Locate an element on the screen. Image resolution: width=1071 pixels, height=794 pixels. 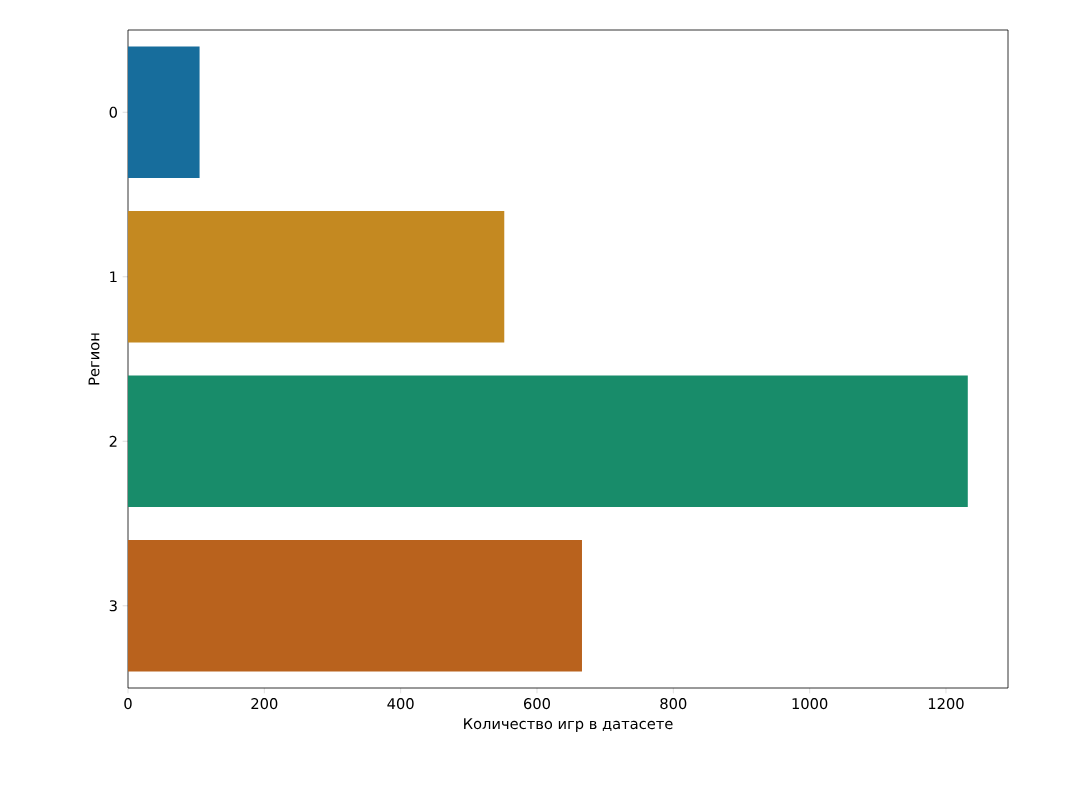
y-tick-label: 0 is located at coordinates (113, 112).